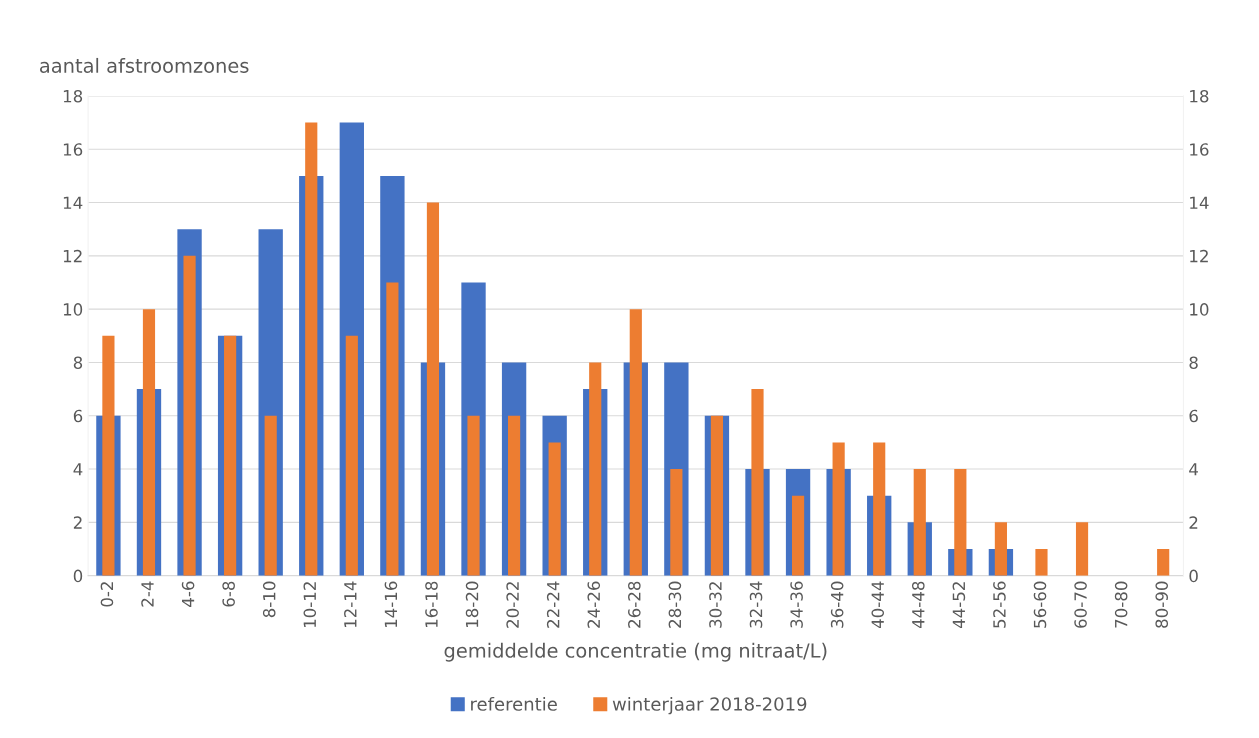 The image size is (1259, 738). I want to click on legend-label: winterjaar 2018-2019, so click(709, 705).